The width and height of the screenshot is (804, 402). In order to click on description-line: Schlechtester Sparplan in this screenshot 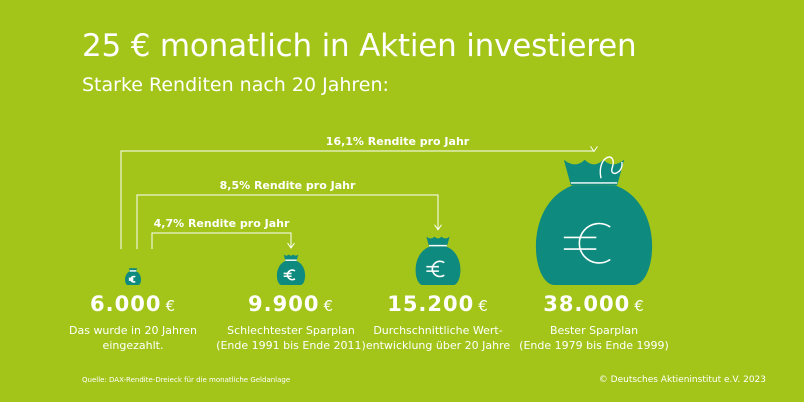, I will do `click(291, 330)`.